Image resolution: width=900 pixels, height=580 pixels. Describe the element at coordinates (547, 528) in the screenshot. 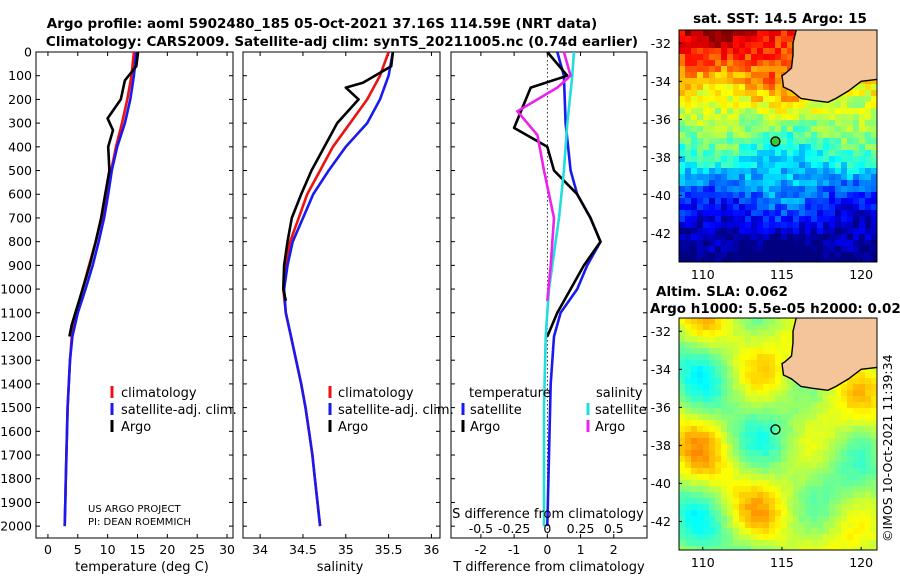

I see `s-difference-tick-label: 0` at that location.